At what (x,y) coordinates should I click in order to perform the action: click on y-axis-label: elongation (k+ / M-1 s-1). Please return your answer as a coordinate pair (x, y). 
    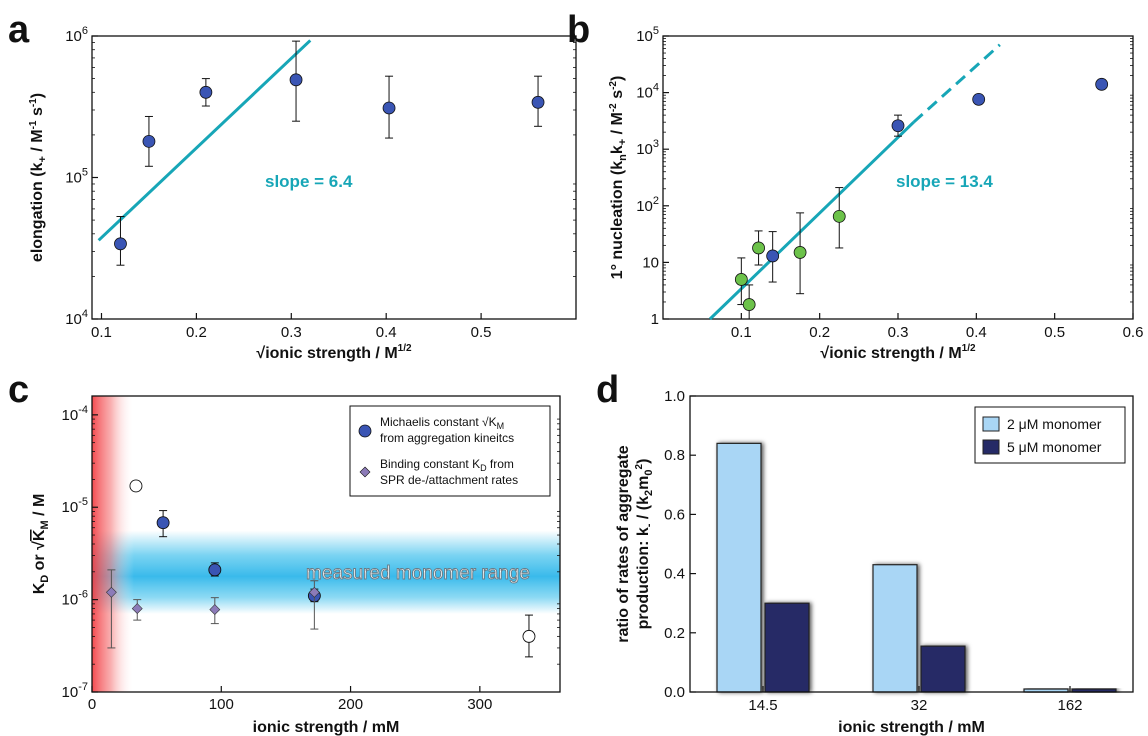
    Looking at the image, I should click on (38, 177).